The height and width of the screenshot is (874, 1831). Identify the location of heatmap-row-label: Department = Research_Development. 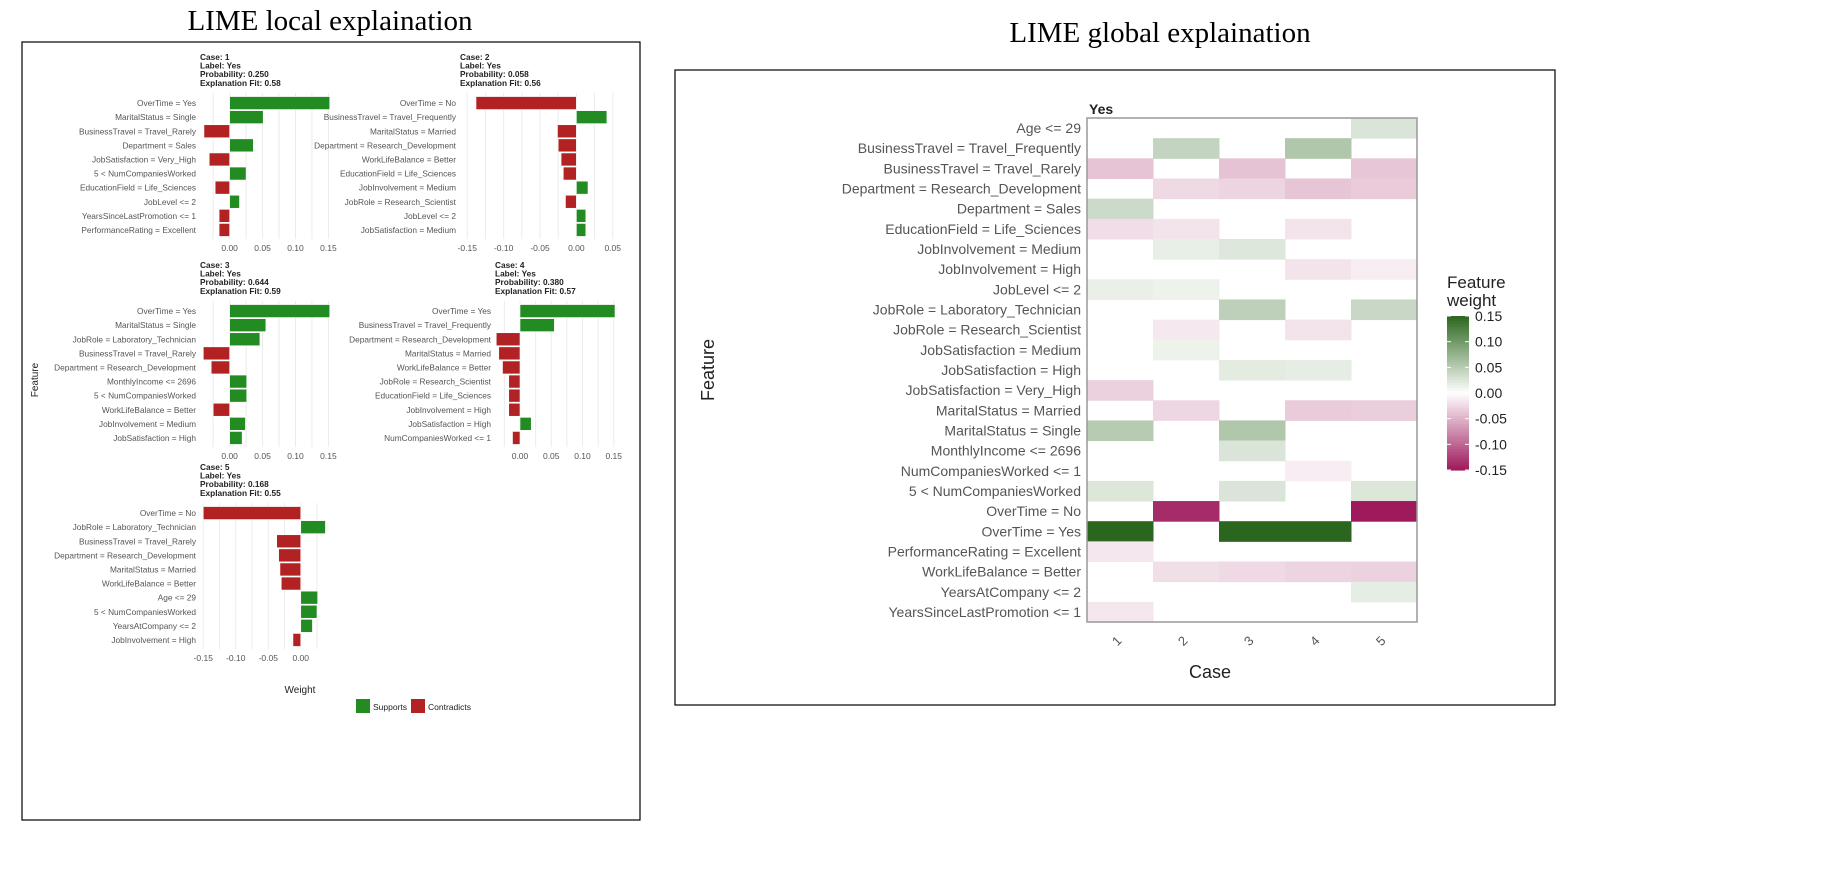
(961, 189).